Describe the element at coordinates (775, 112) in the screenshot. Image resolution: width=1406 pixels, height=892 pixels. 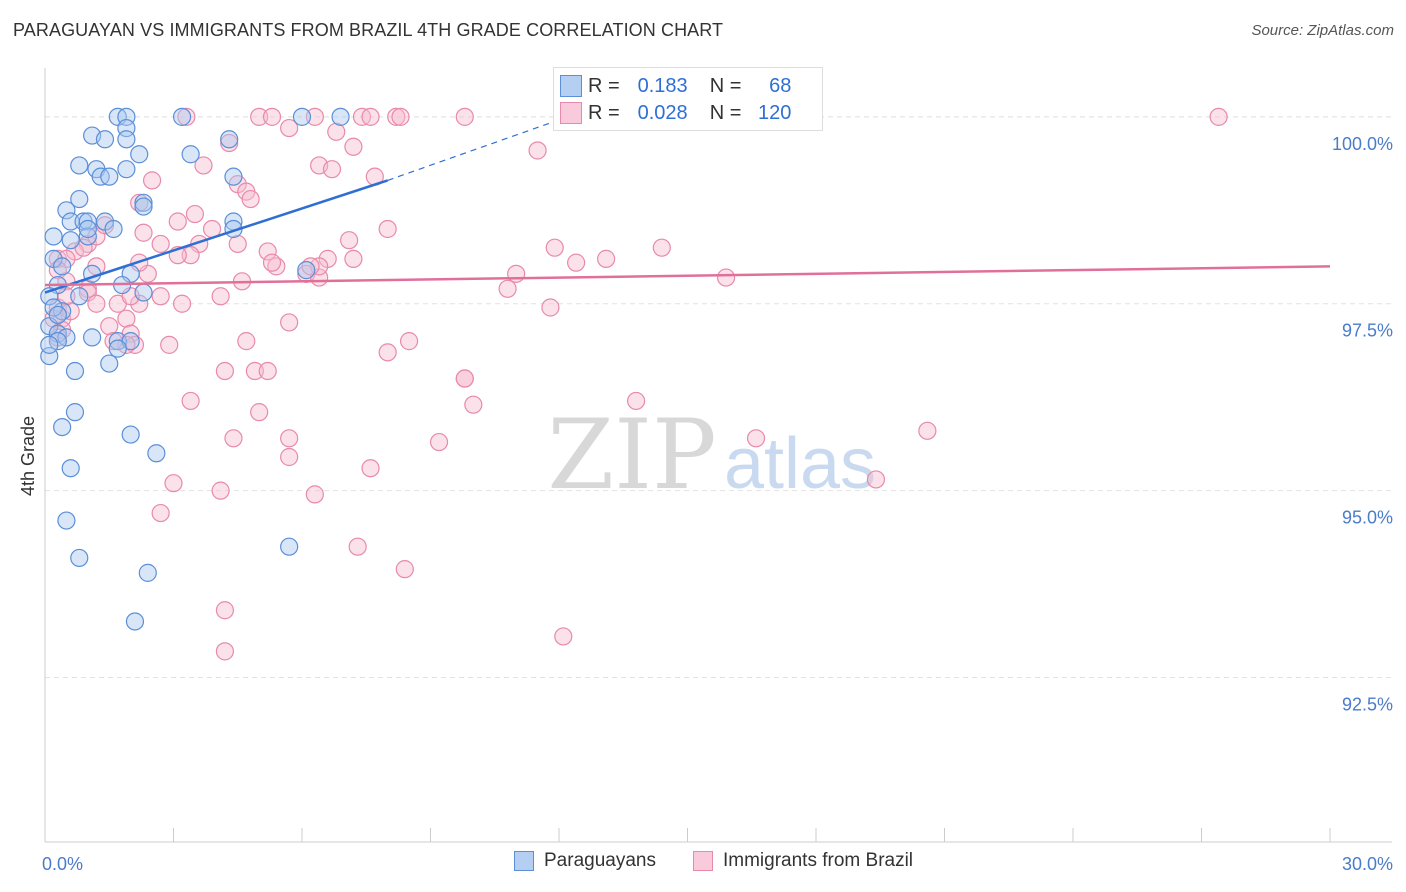
I see `legend-n-value: 120` at that location.